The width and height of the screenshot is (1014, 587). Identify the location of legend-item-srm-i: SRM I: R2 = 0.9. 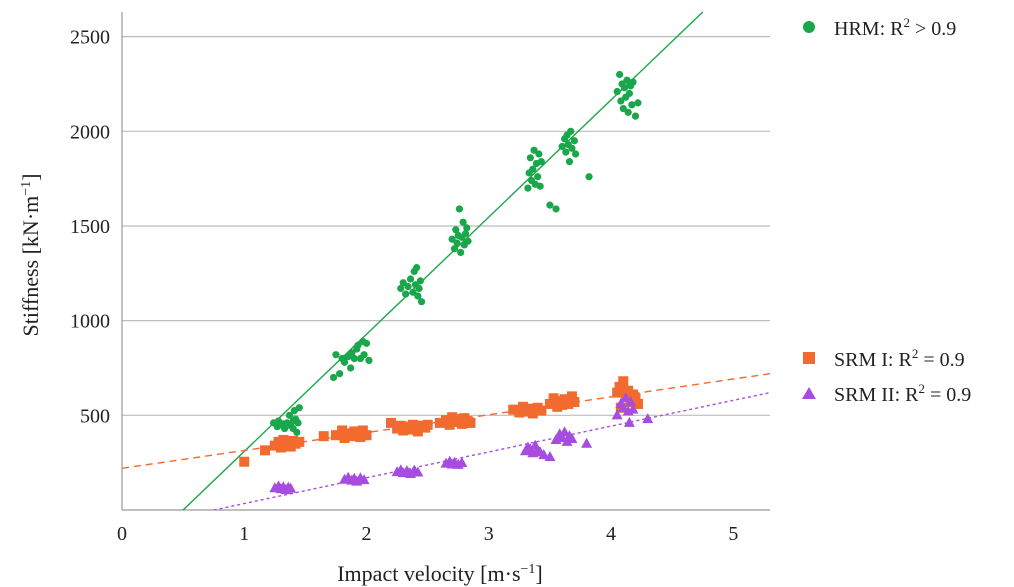
(884, 358).